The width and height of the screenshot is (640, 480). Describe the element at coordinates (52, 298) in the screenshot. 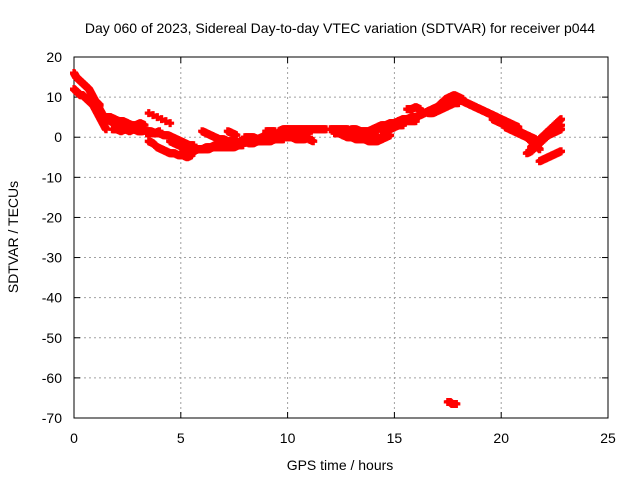

I see `y-tick-label: -40` at that location.